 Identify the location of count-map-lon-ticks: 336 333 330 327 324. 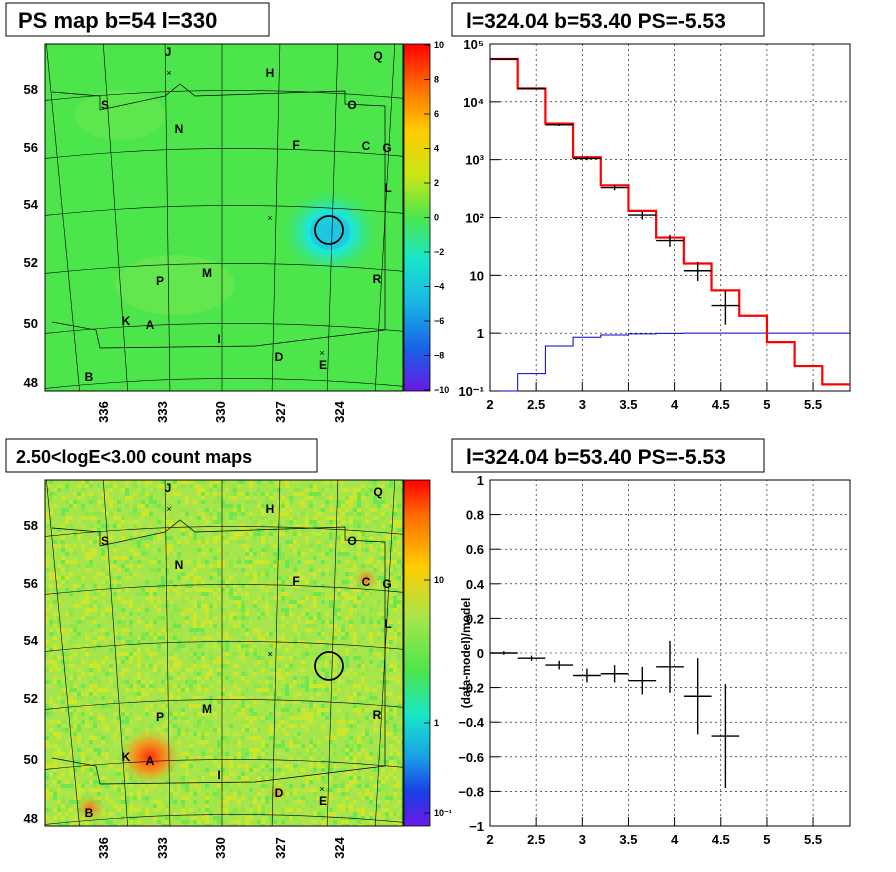
(221, 847).